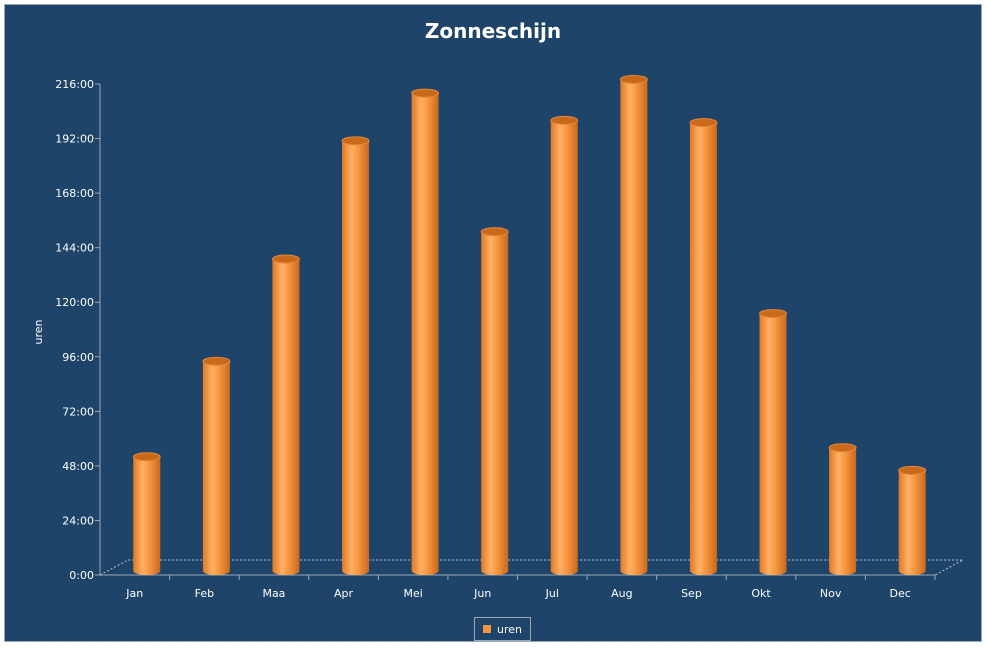 The image size is (987, 648). I want to click on y-tick-label: 120:00, so click(74, 302).